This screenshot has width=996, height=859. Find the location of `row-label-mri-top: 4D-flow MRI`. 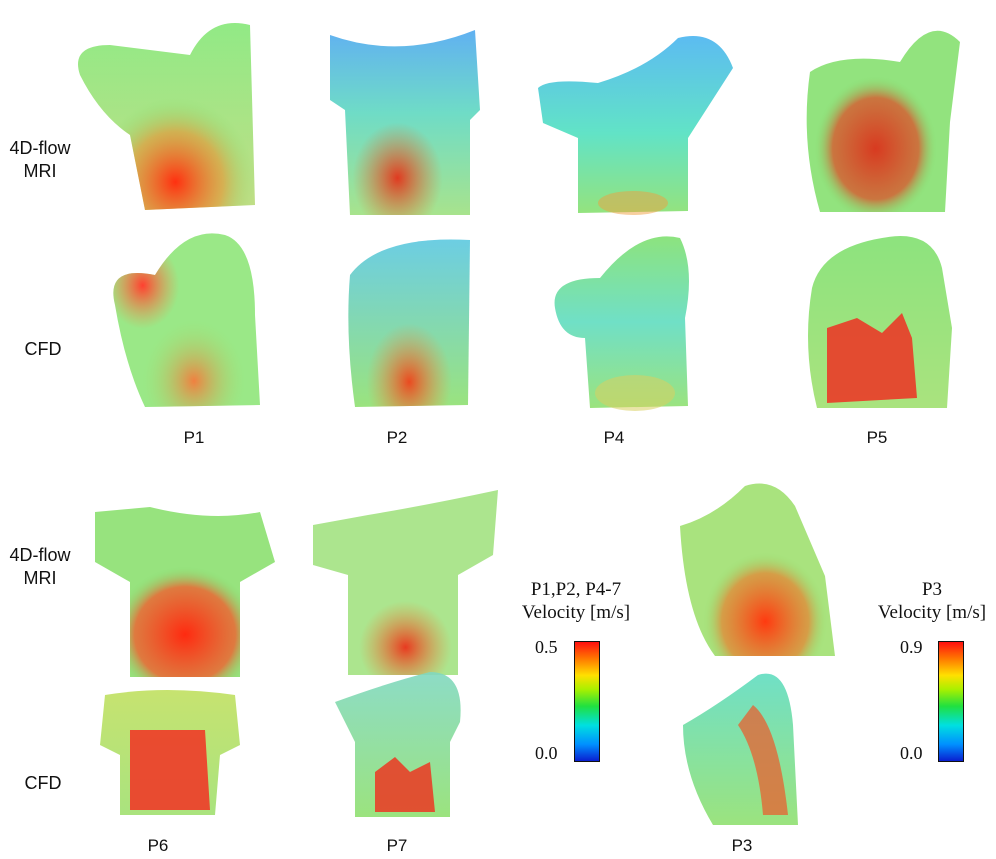

row-label-mri-top: 4D-flow MRI is located at coordinates (40, 159).